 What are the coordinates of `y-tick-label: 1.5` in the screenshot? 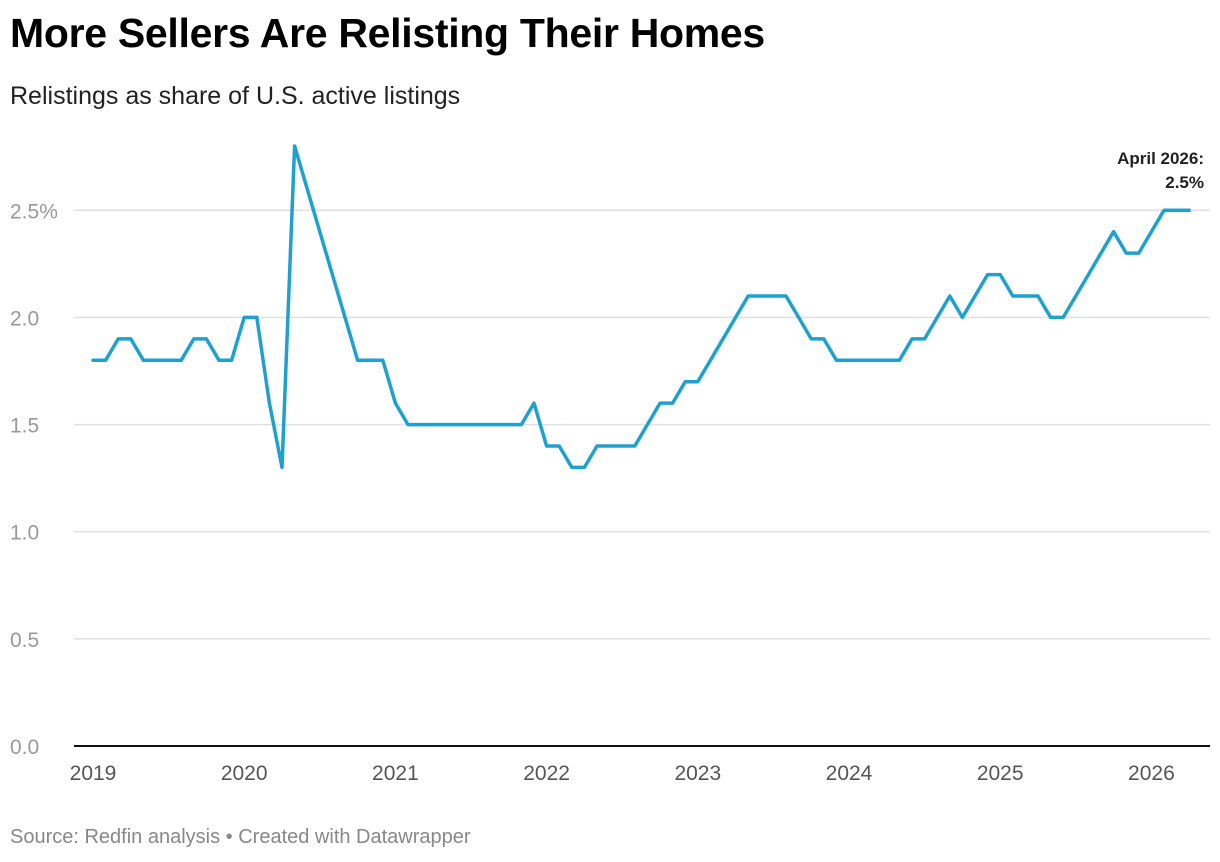 It's located at (24, 426).